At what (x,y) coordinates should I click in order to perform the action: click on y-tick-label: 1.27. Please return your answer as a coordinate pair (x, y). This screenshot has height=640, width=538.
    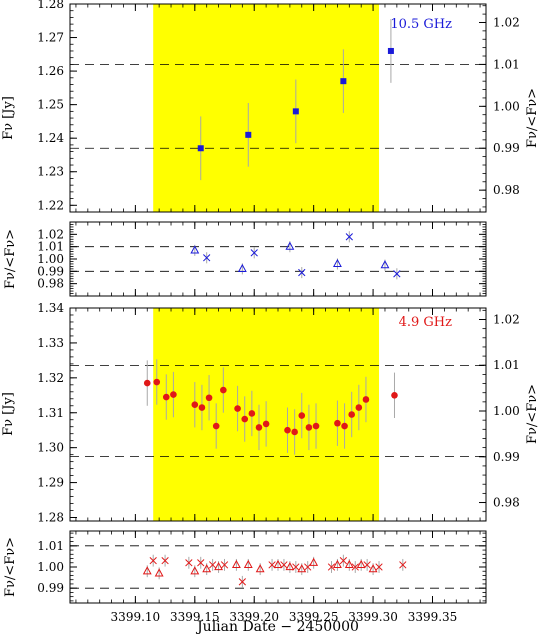
    Looking at the image, I should click on (50, 38).